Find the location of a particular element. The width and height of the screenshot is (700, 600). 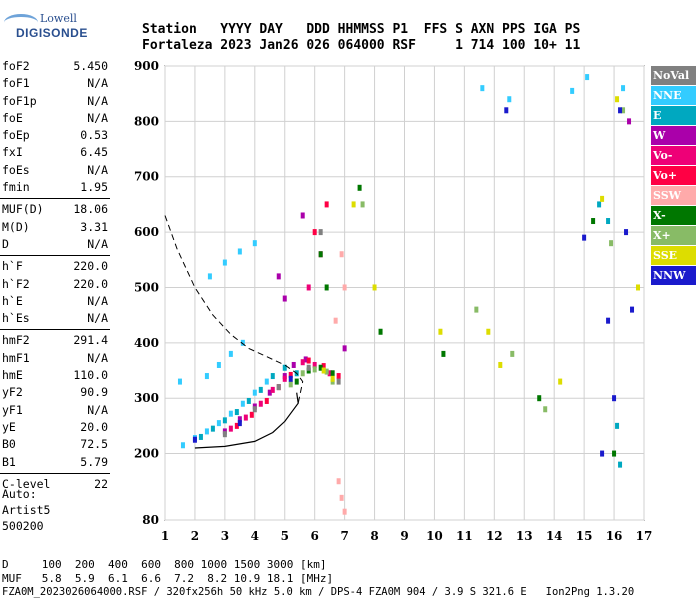

x-tick-label: 14 is located at coordinates (554, 536).